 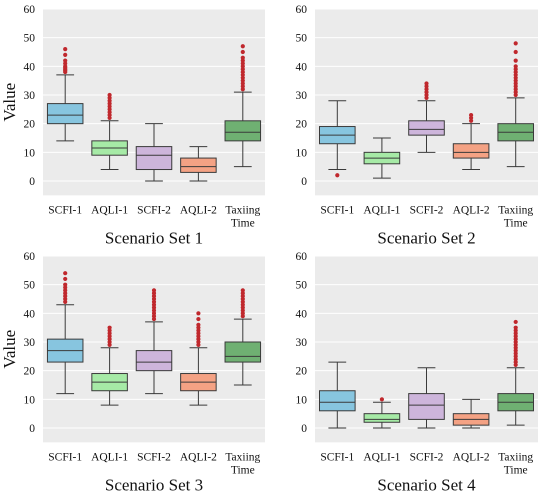 I want to click on panel-title: Scenario Set 1, so click(x=154, y=237).